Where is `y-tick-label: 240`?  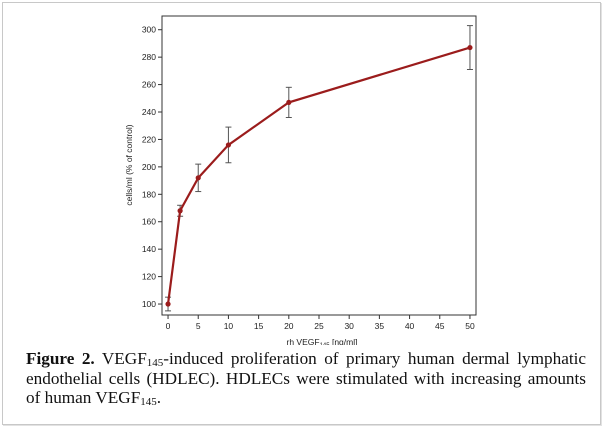 y-tick-label: 240 is located at coordinates (149, 112).